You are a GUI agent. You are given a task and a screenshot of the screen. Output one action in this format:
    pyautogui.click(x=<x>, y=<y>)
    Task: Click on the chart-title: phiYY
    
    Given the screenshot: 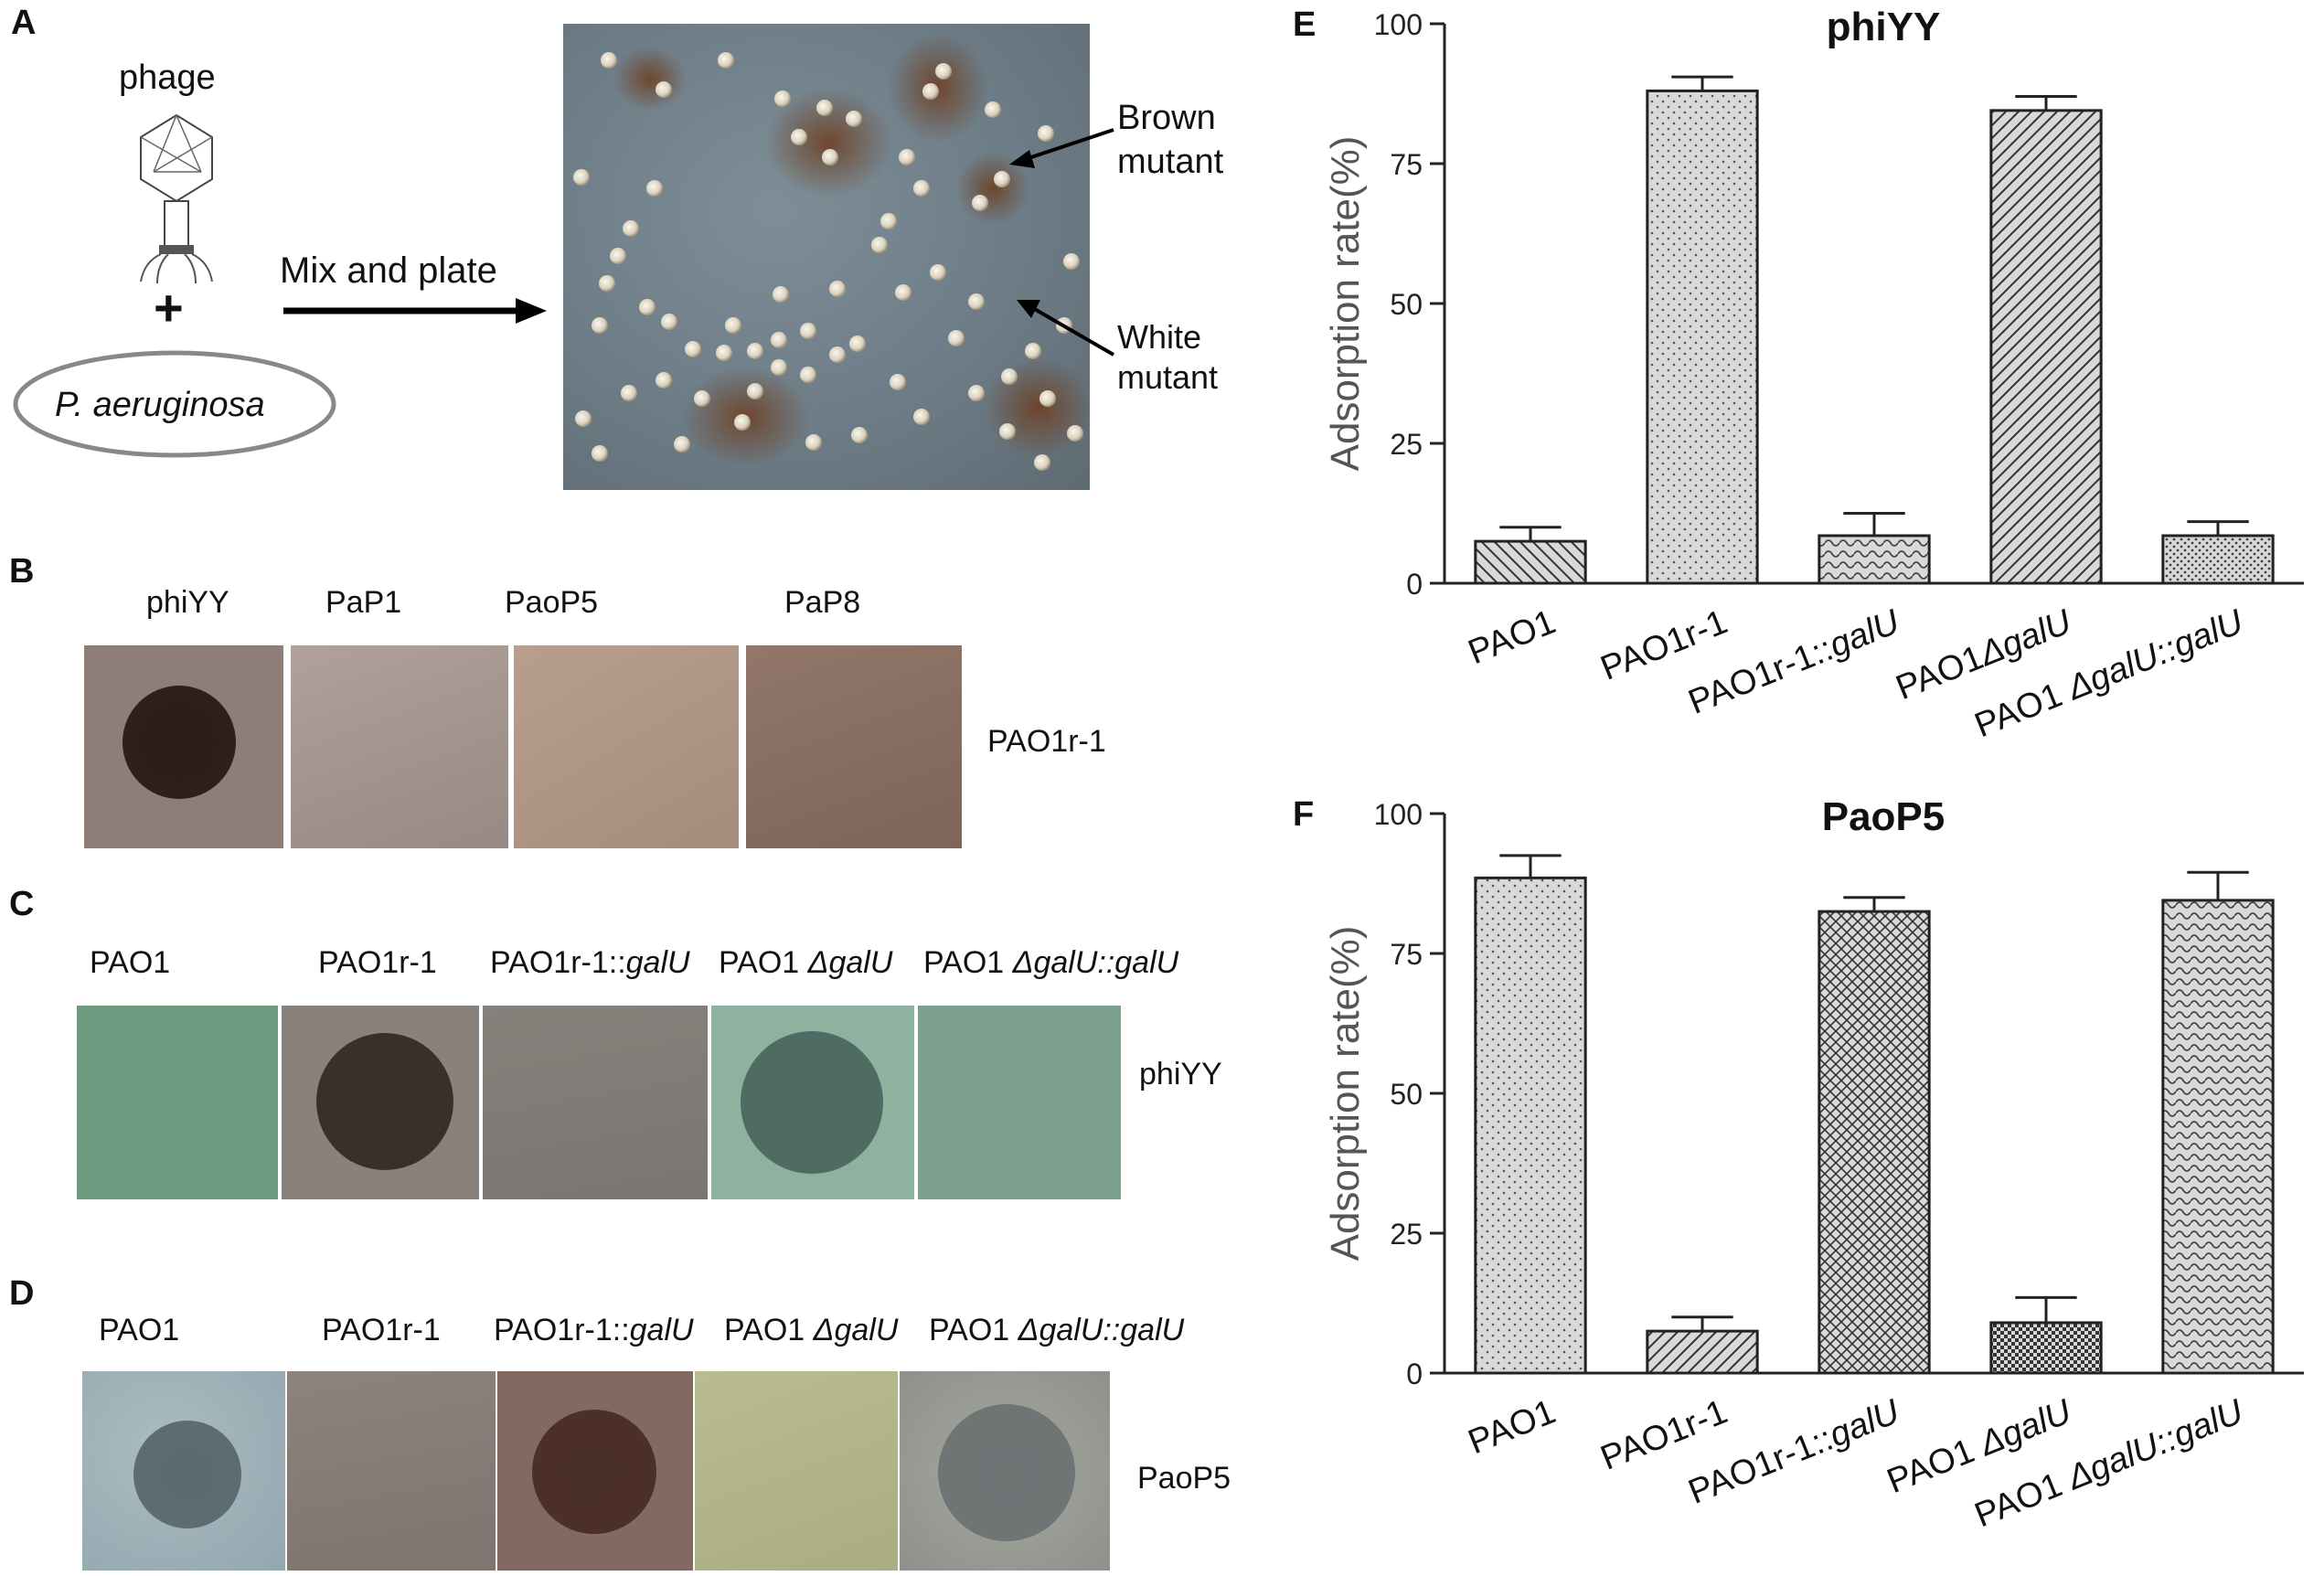 What is the action you would take?
    pyautogui.click(x=1884, y=27)
    